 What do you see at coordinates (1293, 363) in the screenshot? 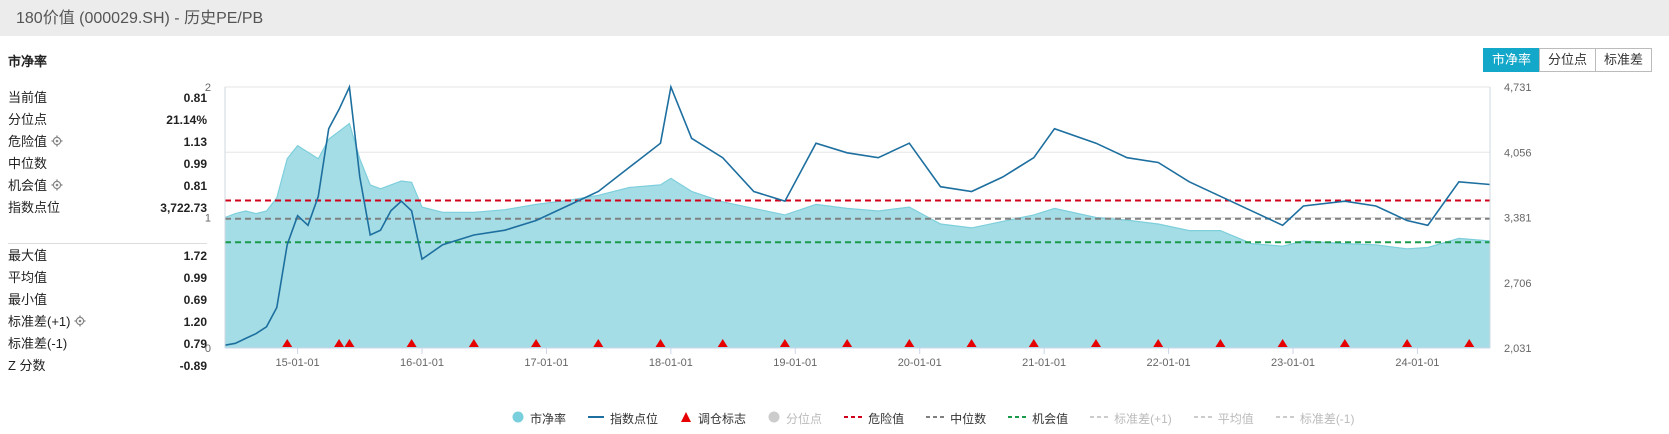
I see `x-tick-label: 23-01-01` at bounding box center [1293, 363].